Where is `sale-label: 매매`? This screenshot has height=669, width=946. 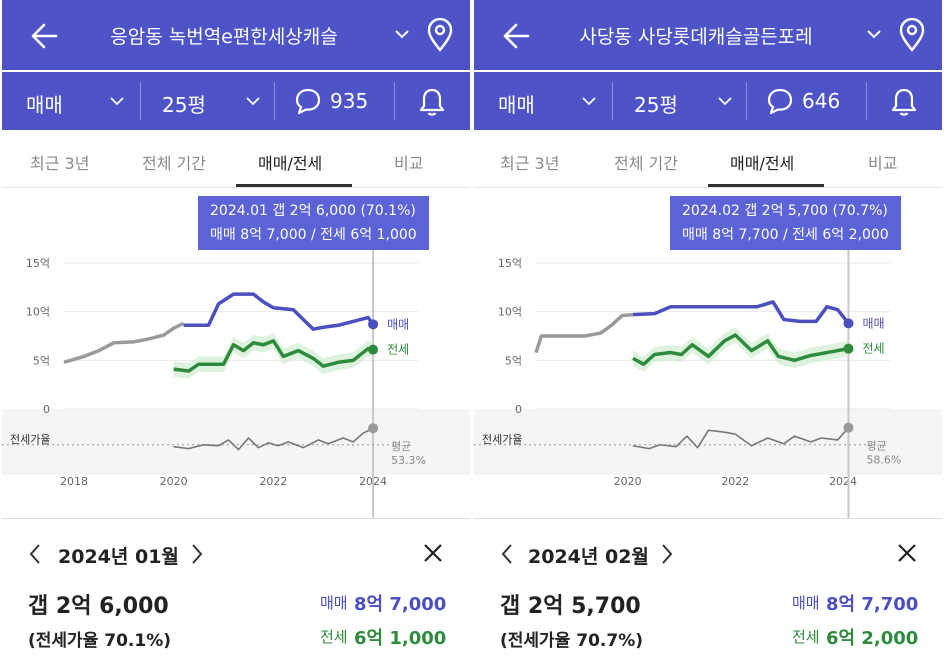
sale-label: 매매 is located at coordinates (334, 603).